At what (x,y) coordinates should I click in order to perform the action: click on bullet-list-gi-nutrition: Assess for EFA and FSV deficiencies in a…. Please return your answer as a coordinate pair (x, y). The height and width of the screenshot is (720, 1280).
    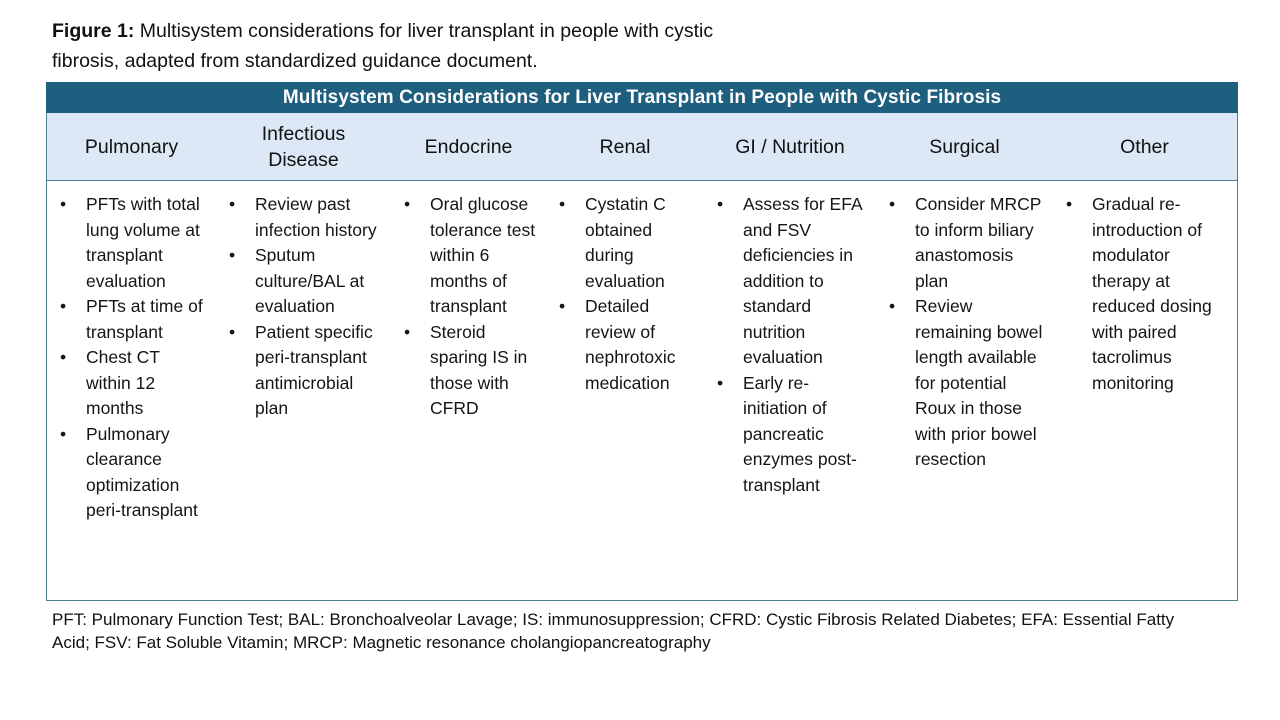
    Looking at the image, I should click on (786, 345).